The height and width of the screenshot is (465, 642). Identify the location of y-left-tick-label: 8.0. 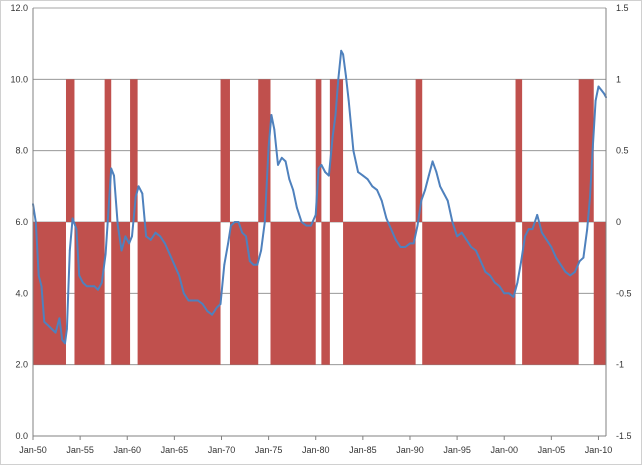
(21, 151).